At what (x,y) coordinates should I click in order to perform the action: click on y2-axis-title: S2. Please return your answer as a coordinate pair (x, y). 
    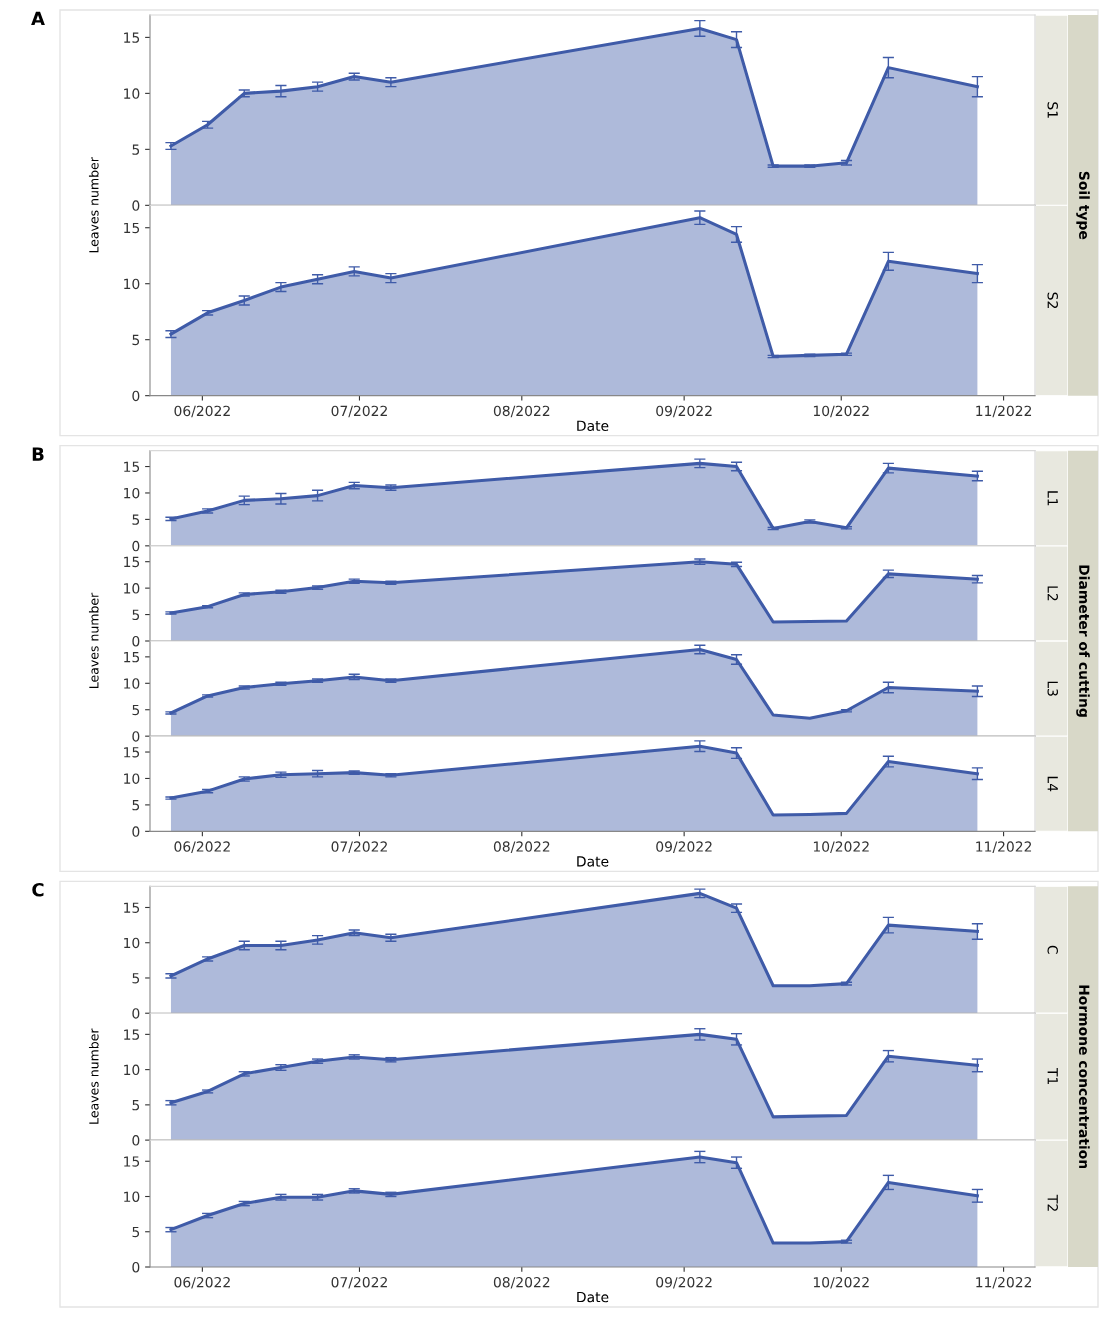
    Looking at the image, I should click on (1052, 300).